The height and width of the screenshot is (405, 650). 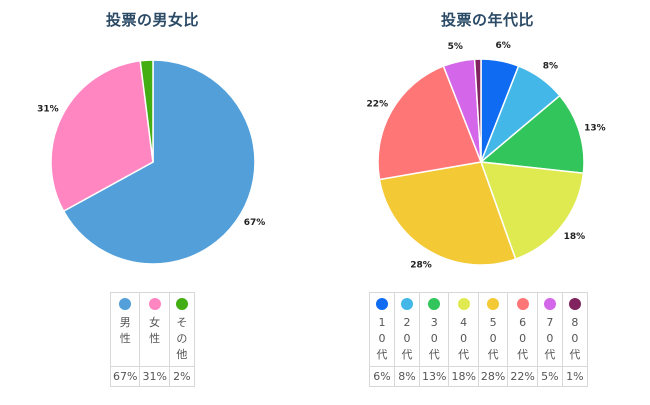 I want to click on legend-label: 80代, so click(x=575, y=338).